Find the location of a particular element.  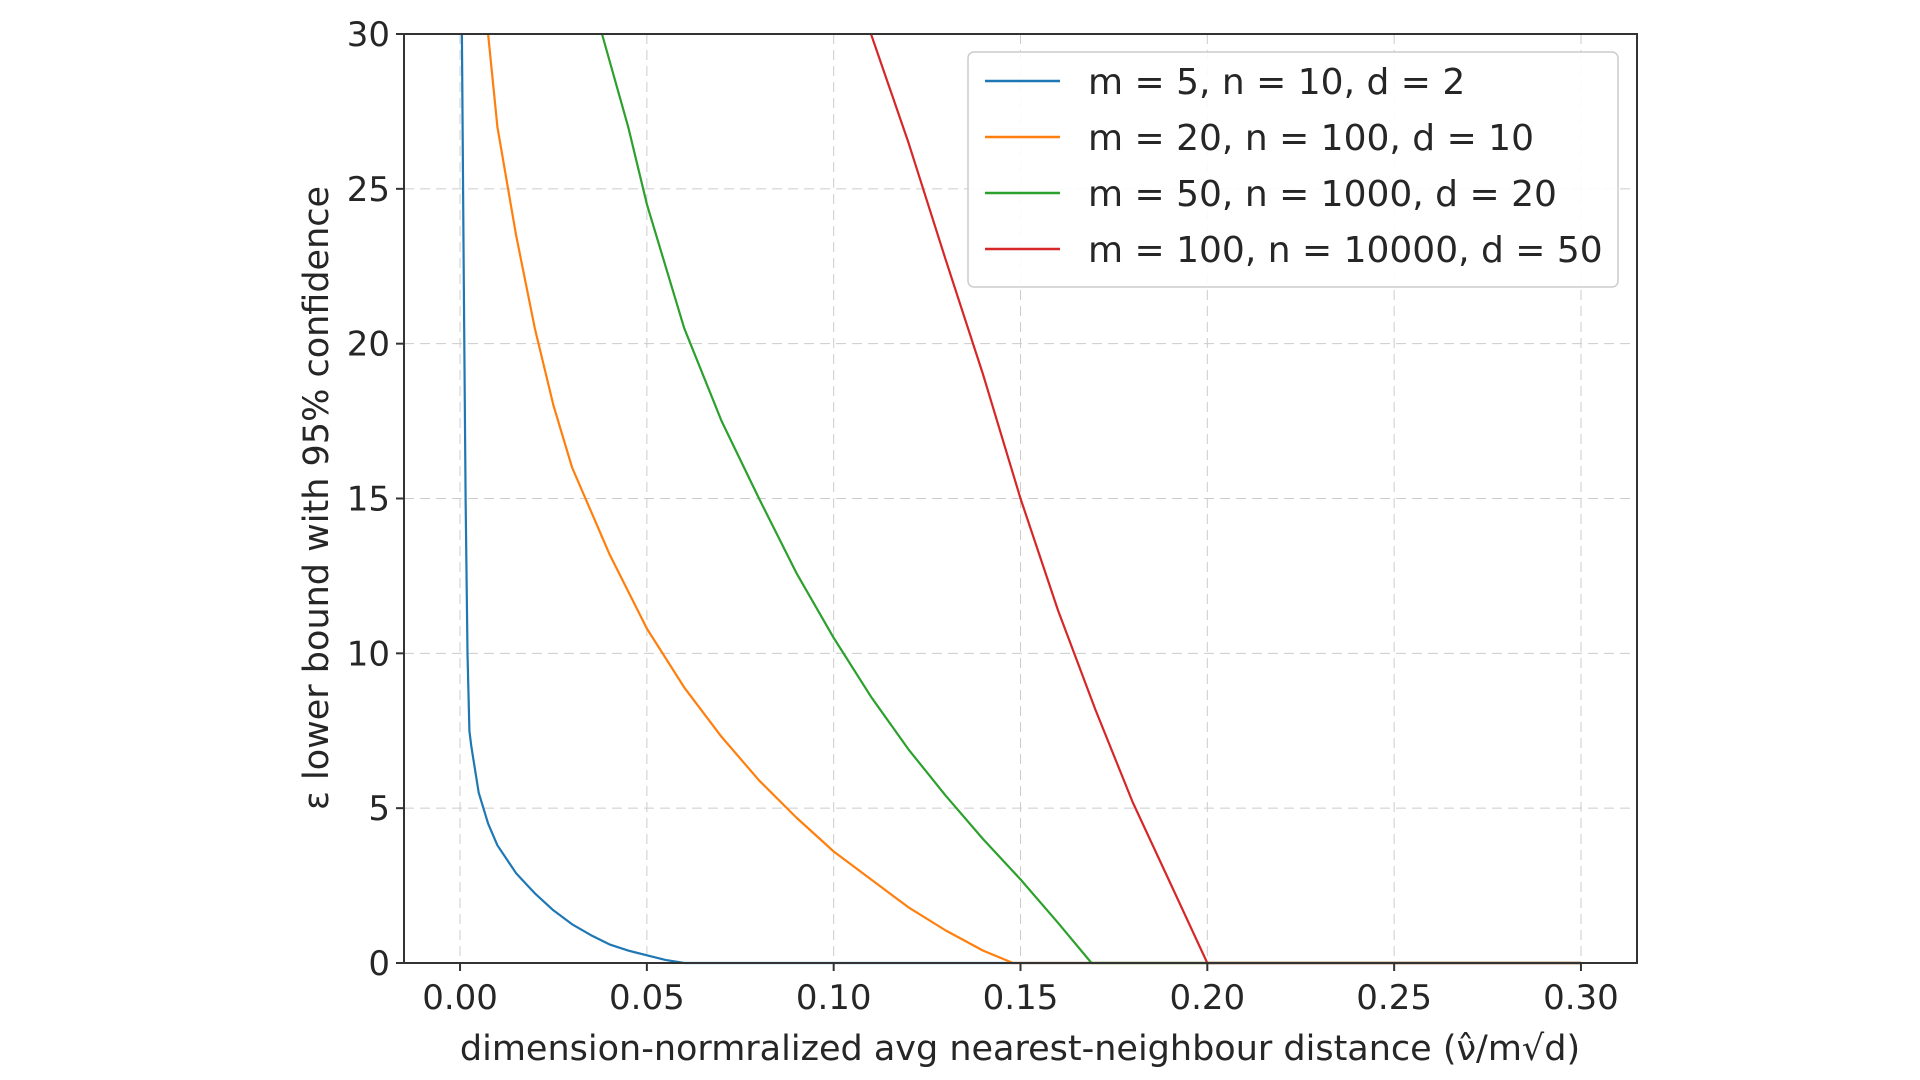

x-tick-label: 0.15 is located at coordinates (1021, 998).